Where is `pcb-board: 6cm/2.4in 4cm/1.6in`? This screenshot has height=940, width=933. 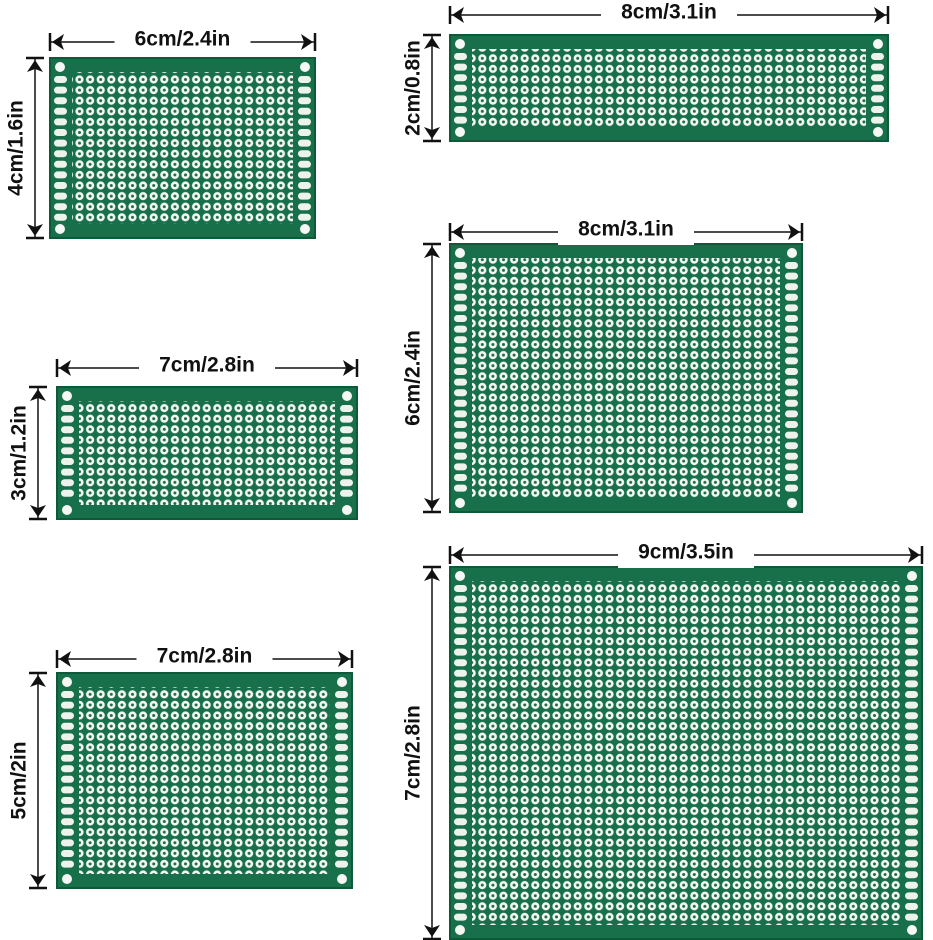
pcb-board: 6cm/2.4in 4cm/1.6in is located at coordinates (161, 134).